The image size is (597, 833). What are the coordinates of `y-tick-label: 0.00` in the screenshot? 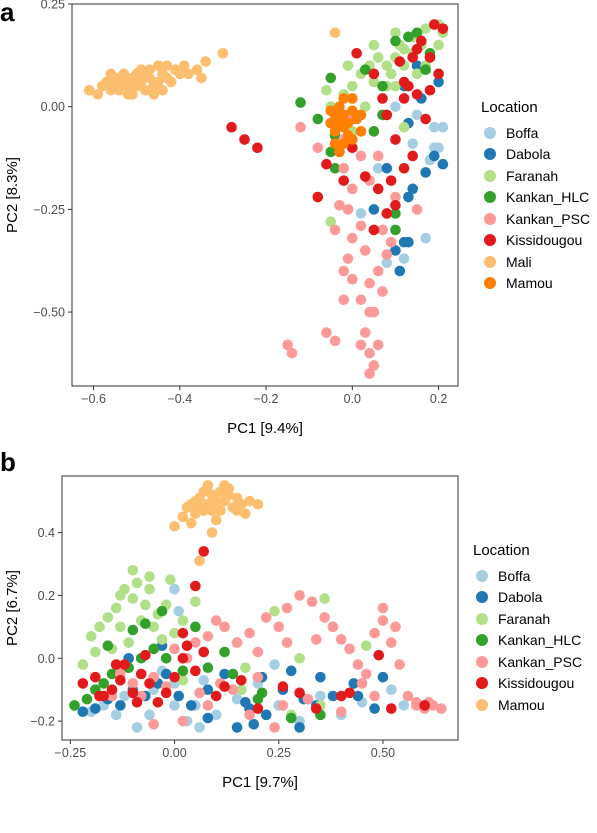 It's located at (53, 107).